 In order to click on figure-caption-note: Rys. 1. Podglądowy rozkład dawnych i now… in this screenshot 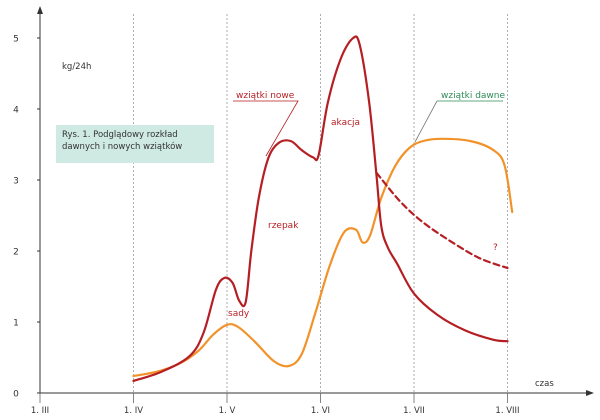, I will do `click(135, 144)`.